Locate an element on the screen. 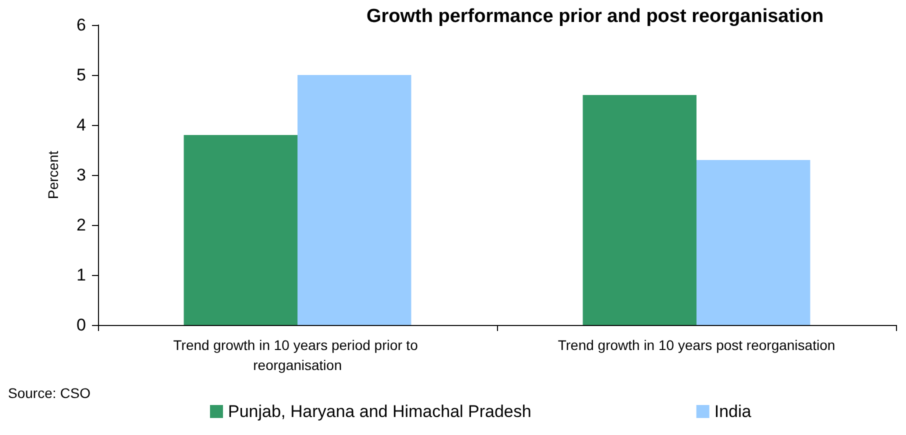 This screenshot has height=435, width=906. y-tick-label: 4 is located at coordinates (81, 125).